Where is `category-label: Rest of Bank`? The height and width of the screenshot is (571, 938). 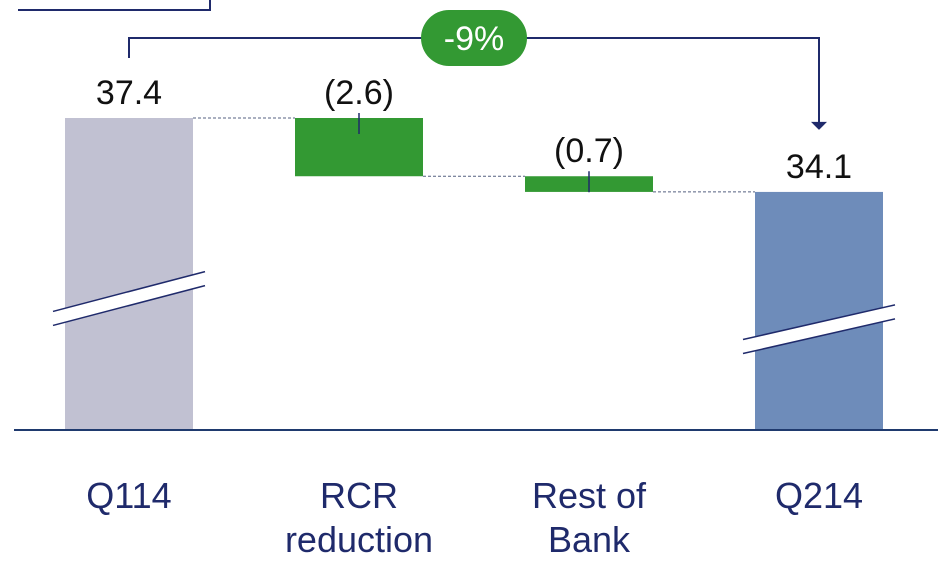
category-label: Rest of Bank is located at coordinates (589, 517).